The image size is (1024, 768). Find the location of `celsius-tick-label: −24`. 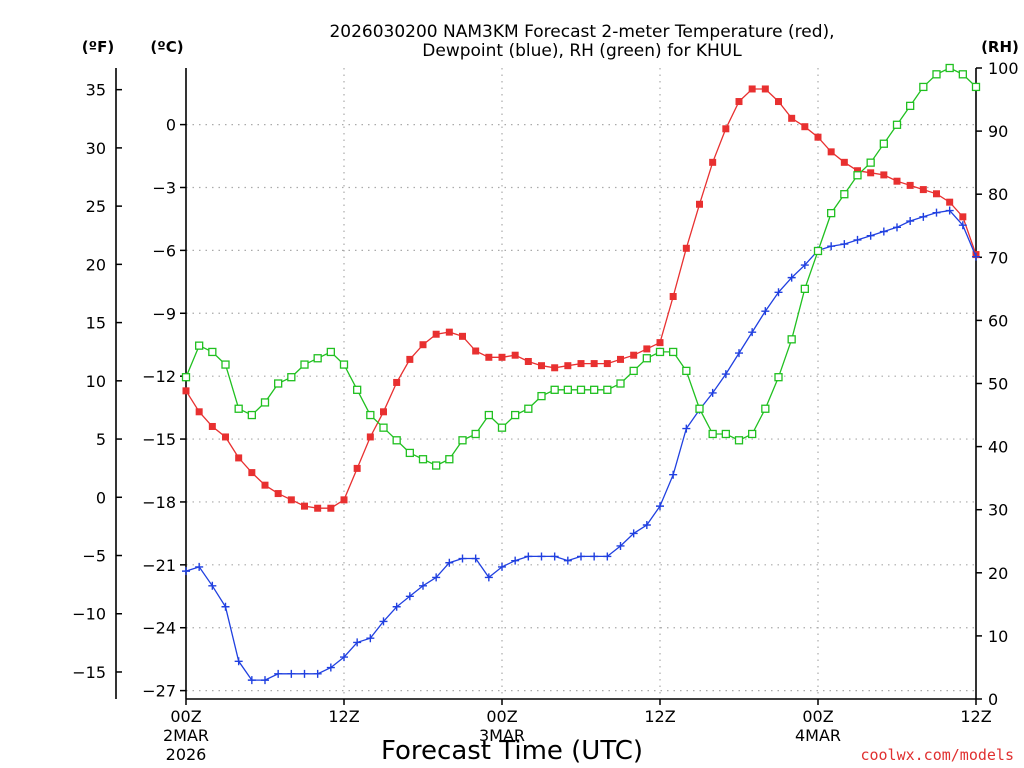

celsius-tick-label: −24 is located at coordinates (159, 628).